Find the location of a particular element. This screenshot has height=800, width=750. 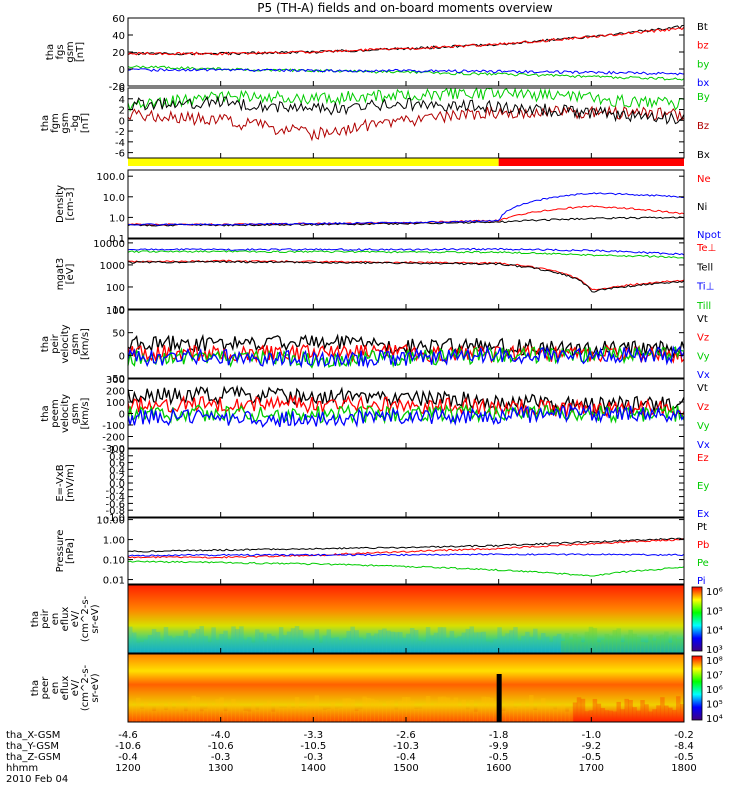

ylabel: [km/s] is located at coordinates (85, 344).